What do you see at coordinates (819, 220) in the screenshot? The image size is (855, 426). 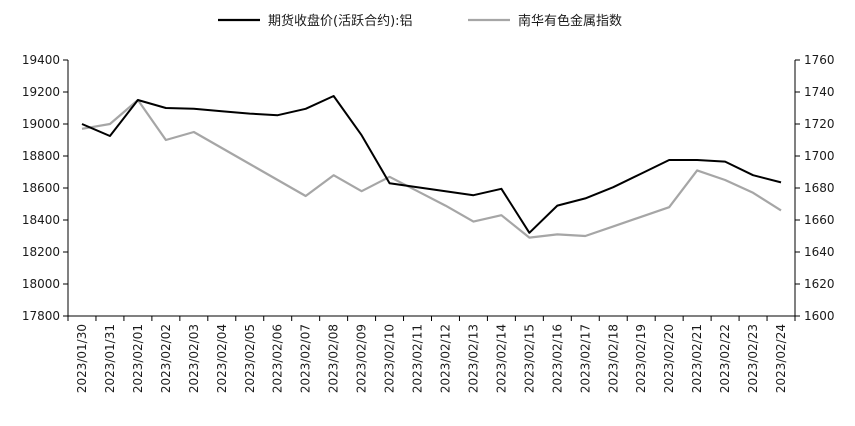 I see `right-y-tick-label: 1660` at bounding box center [819, 220].